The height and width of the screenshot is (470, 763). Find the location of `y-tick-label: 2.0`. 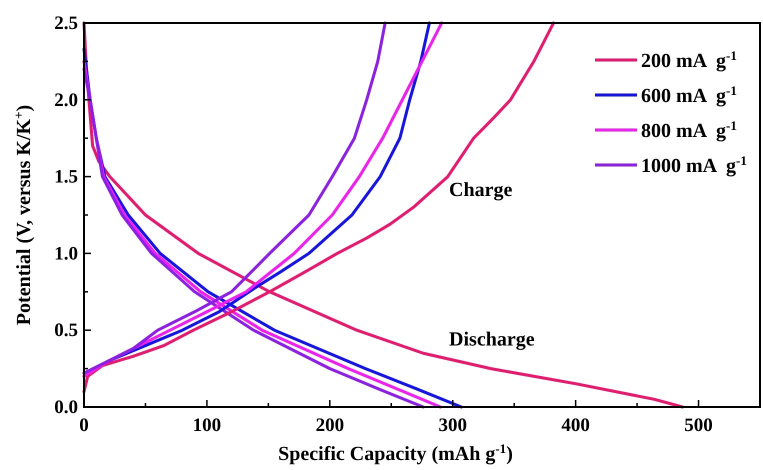

y-tick-label: 2.0 is located at coordinates (66, 100).